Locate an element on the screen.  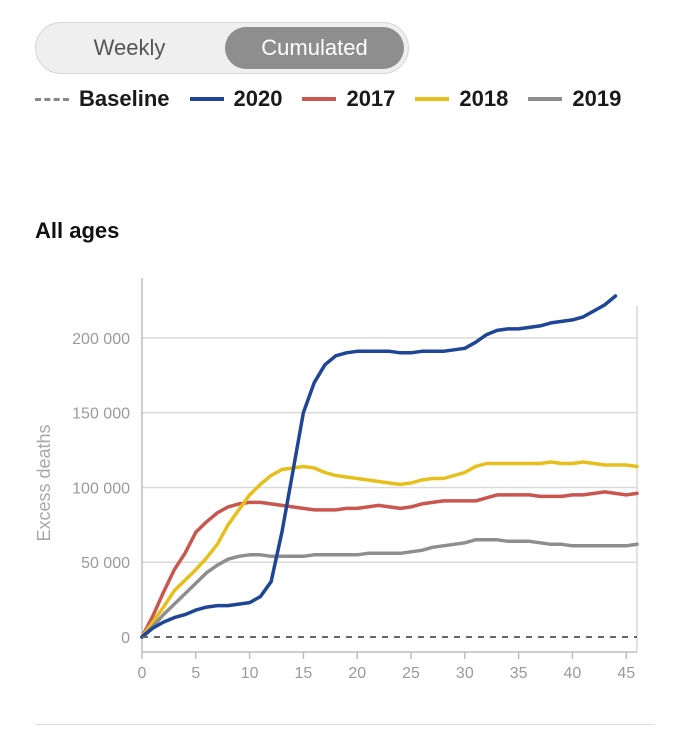
legend: Baseline 2020 2017 2018 2019 is located at coordinates (345, 99).